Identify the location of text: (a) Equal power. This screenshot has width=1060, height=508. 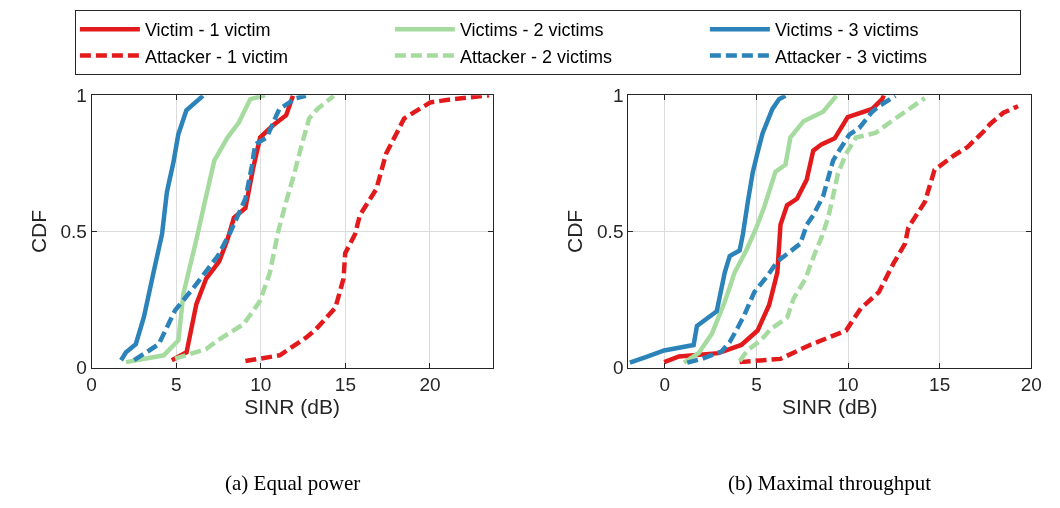
(293, 483).